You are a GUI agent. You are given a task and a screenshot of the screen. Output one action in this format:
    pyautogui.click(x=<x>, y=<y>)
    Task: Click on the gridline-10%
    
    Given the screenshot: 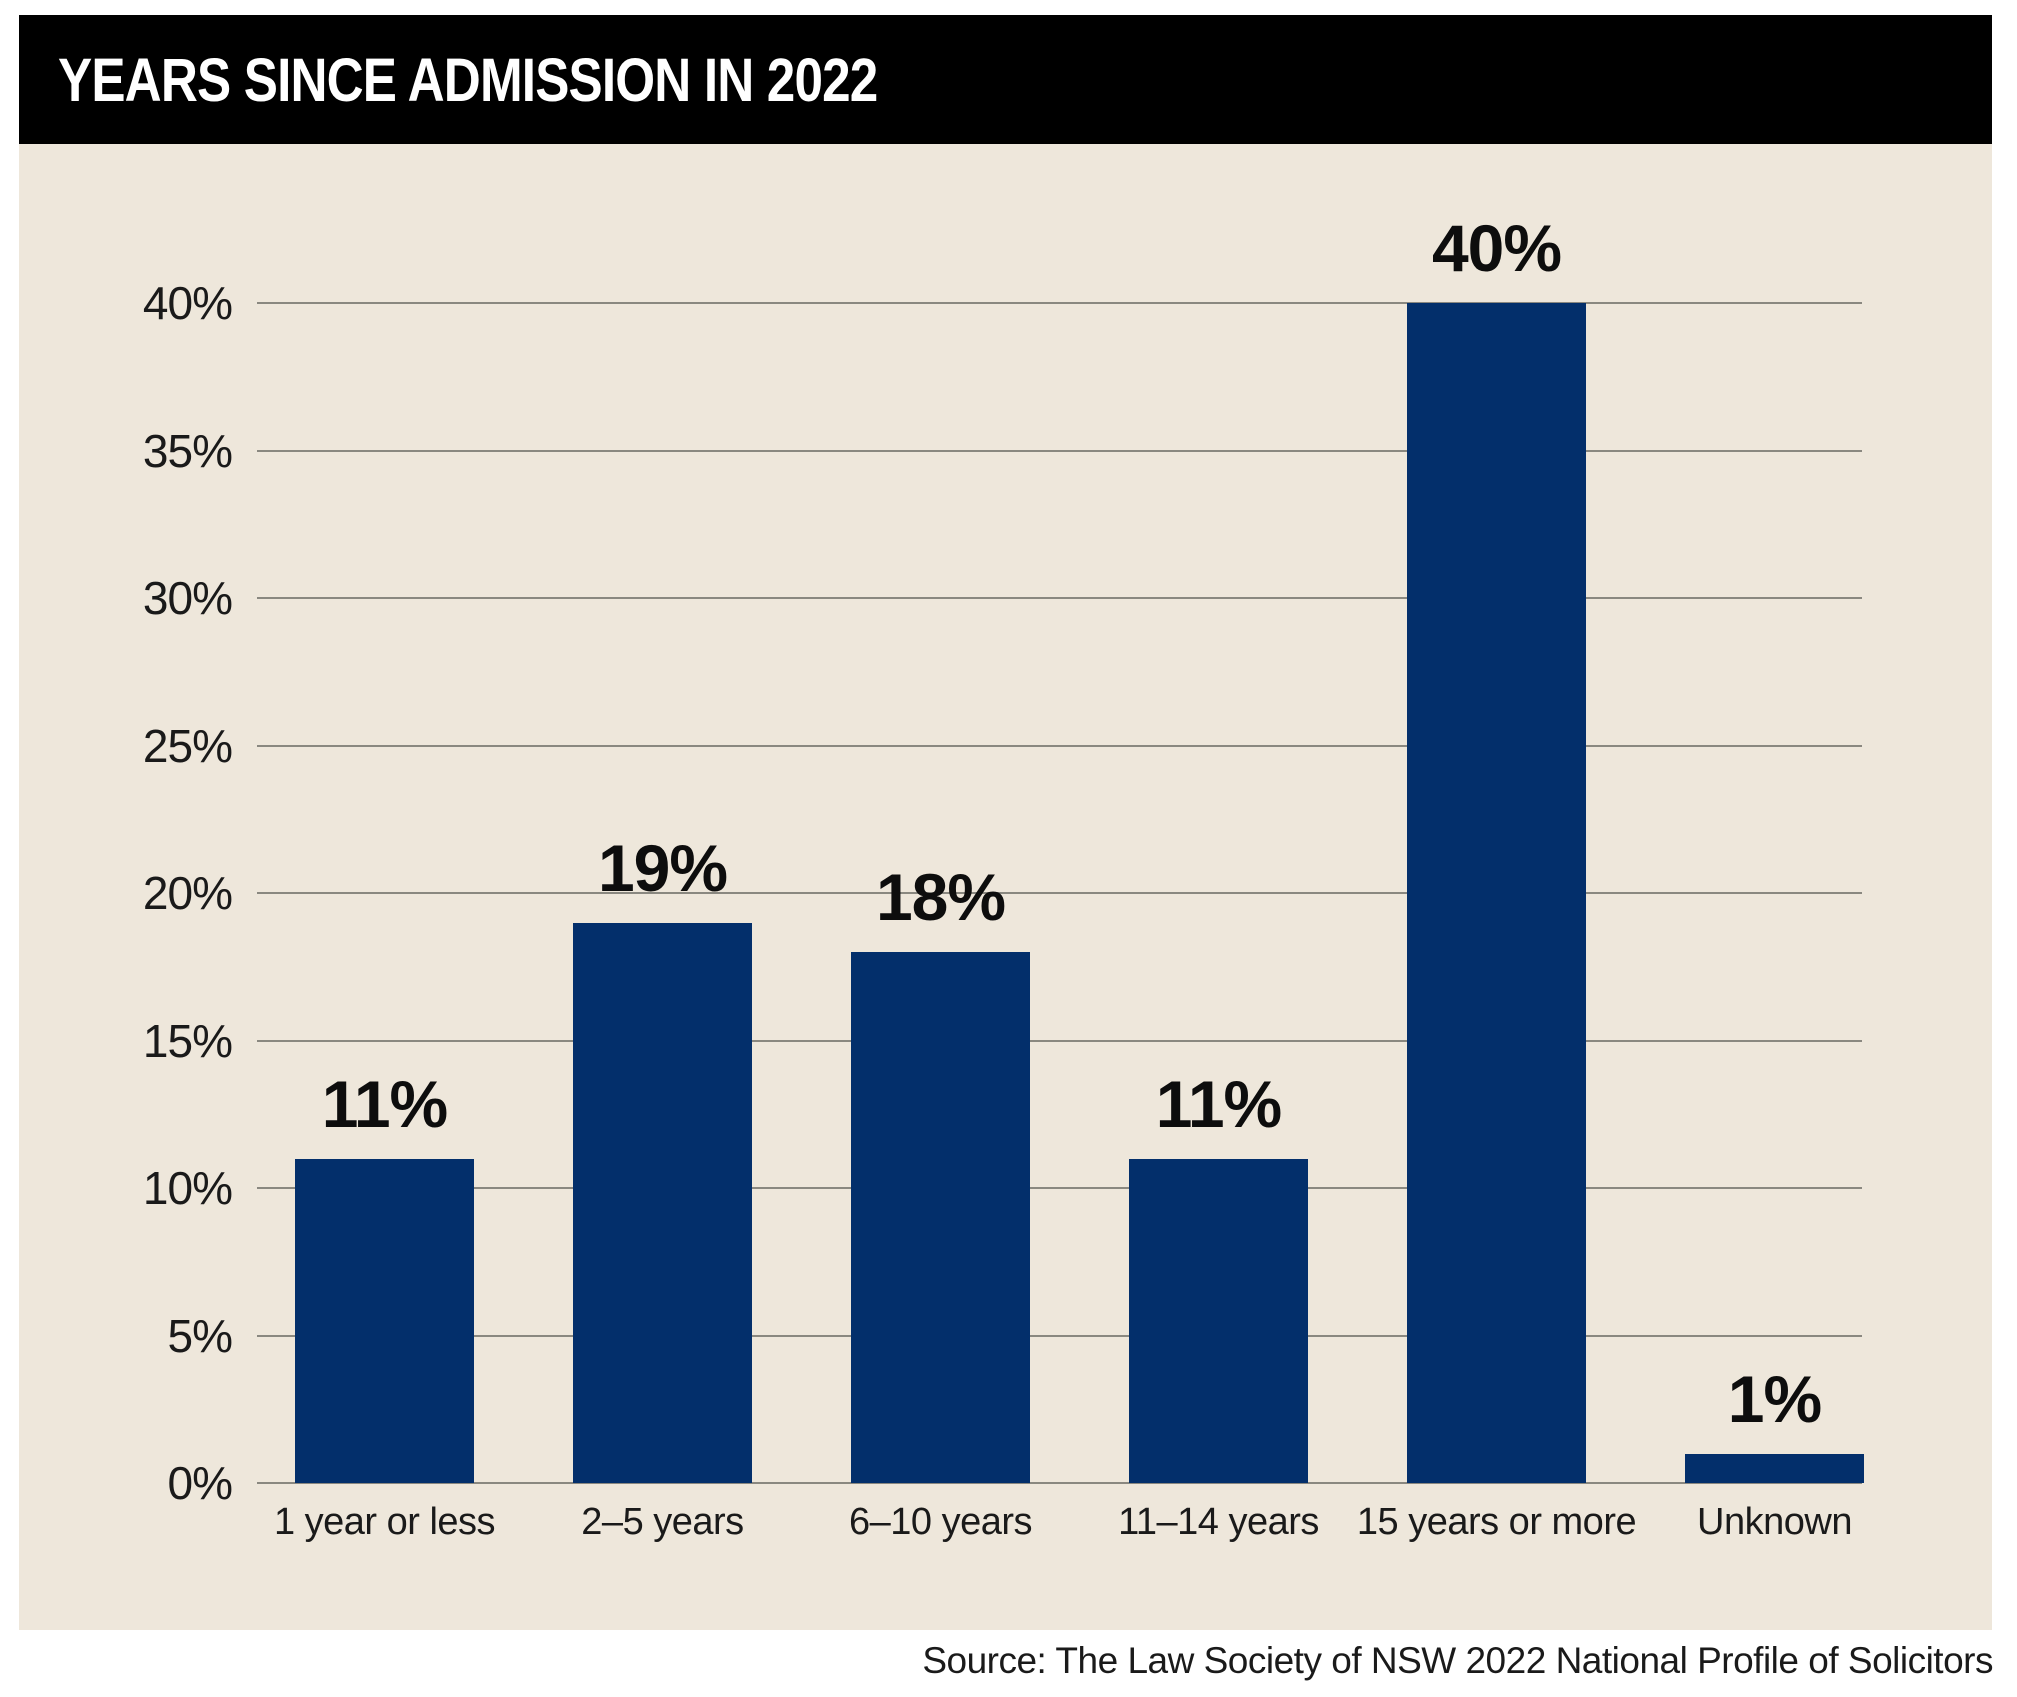 What is the action you would take?
    pyautogui.click(x=1059, y=1188)
    